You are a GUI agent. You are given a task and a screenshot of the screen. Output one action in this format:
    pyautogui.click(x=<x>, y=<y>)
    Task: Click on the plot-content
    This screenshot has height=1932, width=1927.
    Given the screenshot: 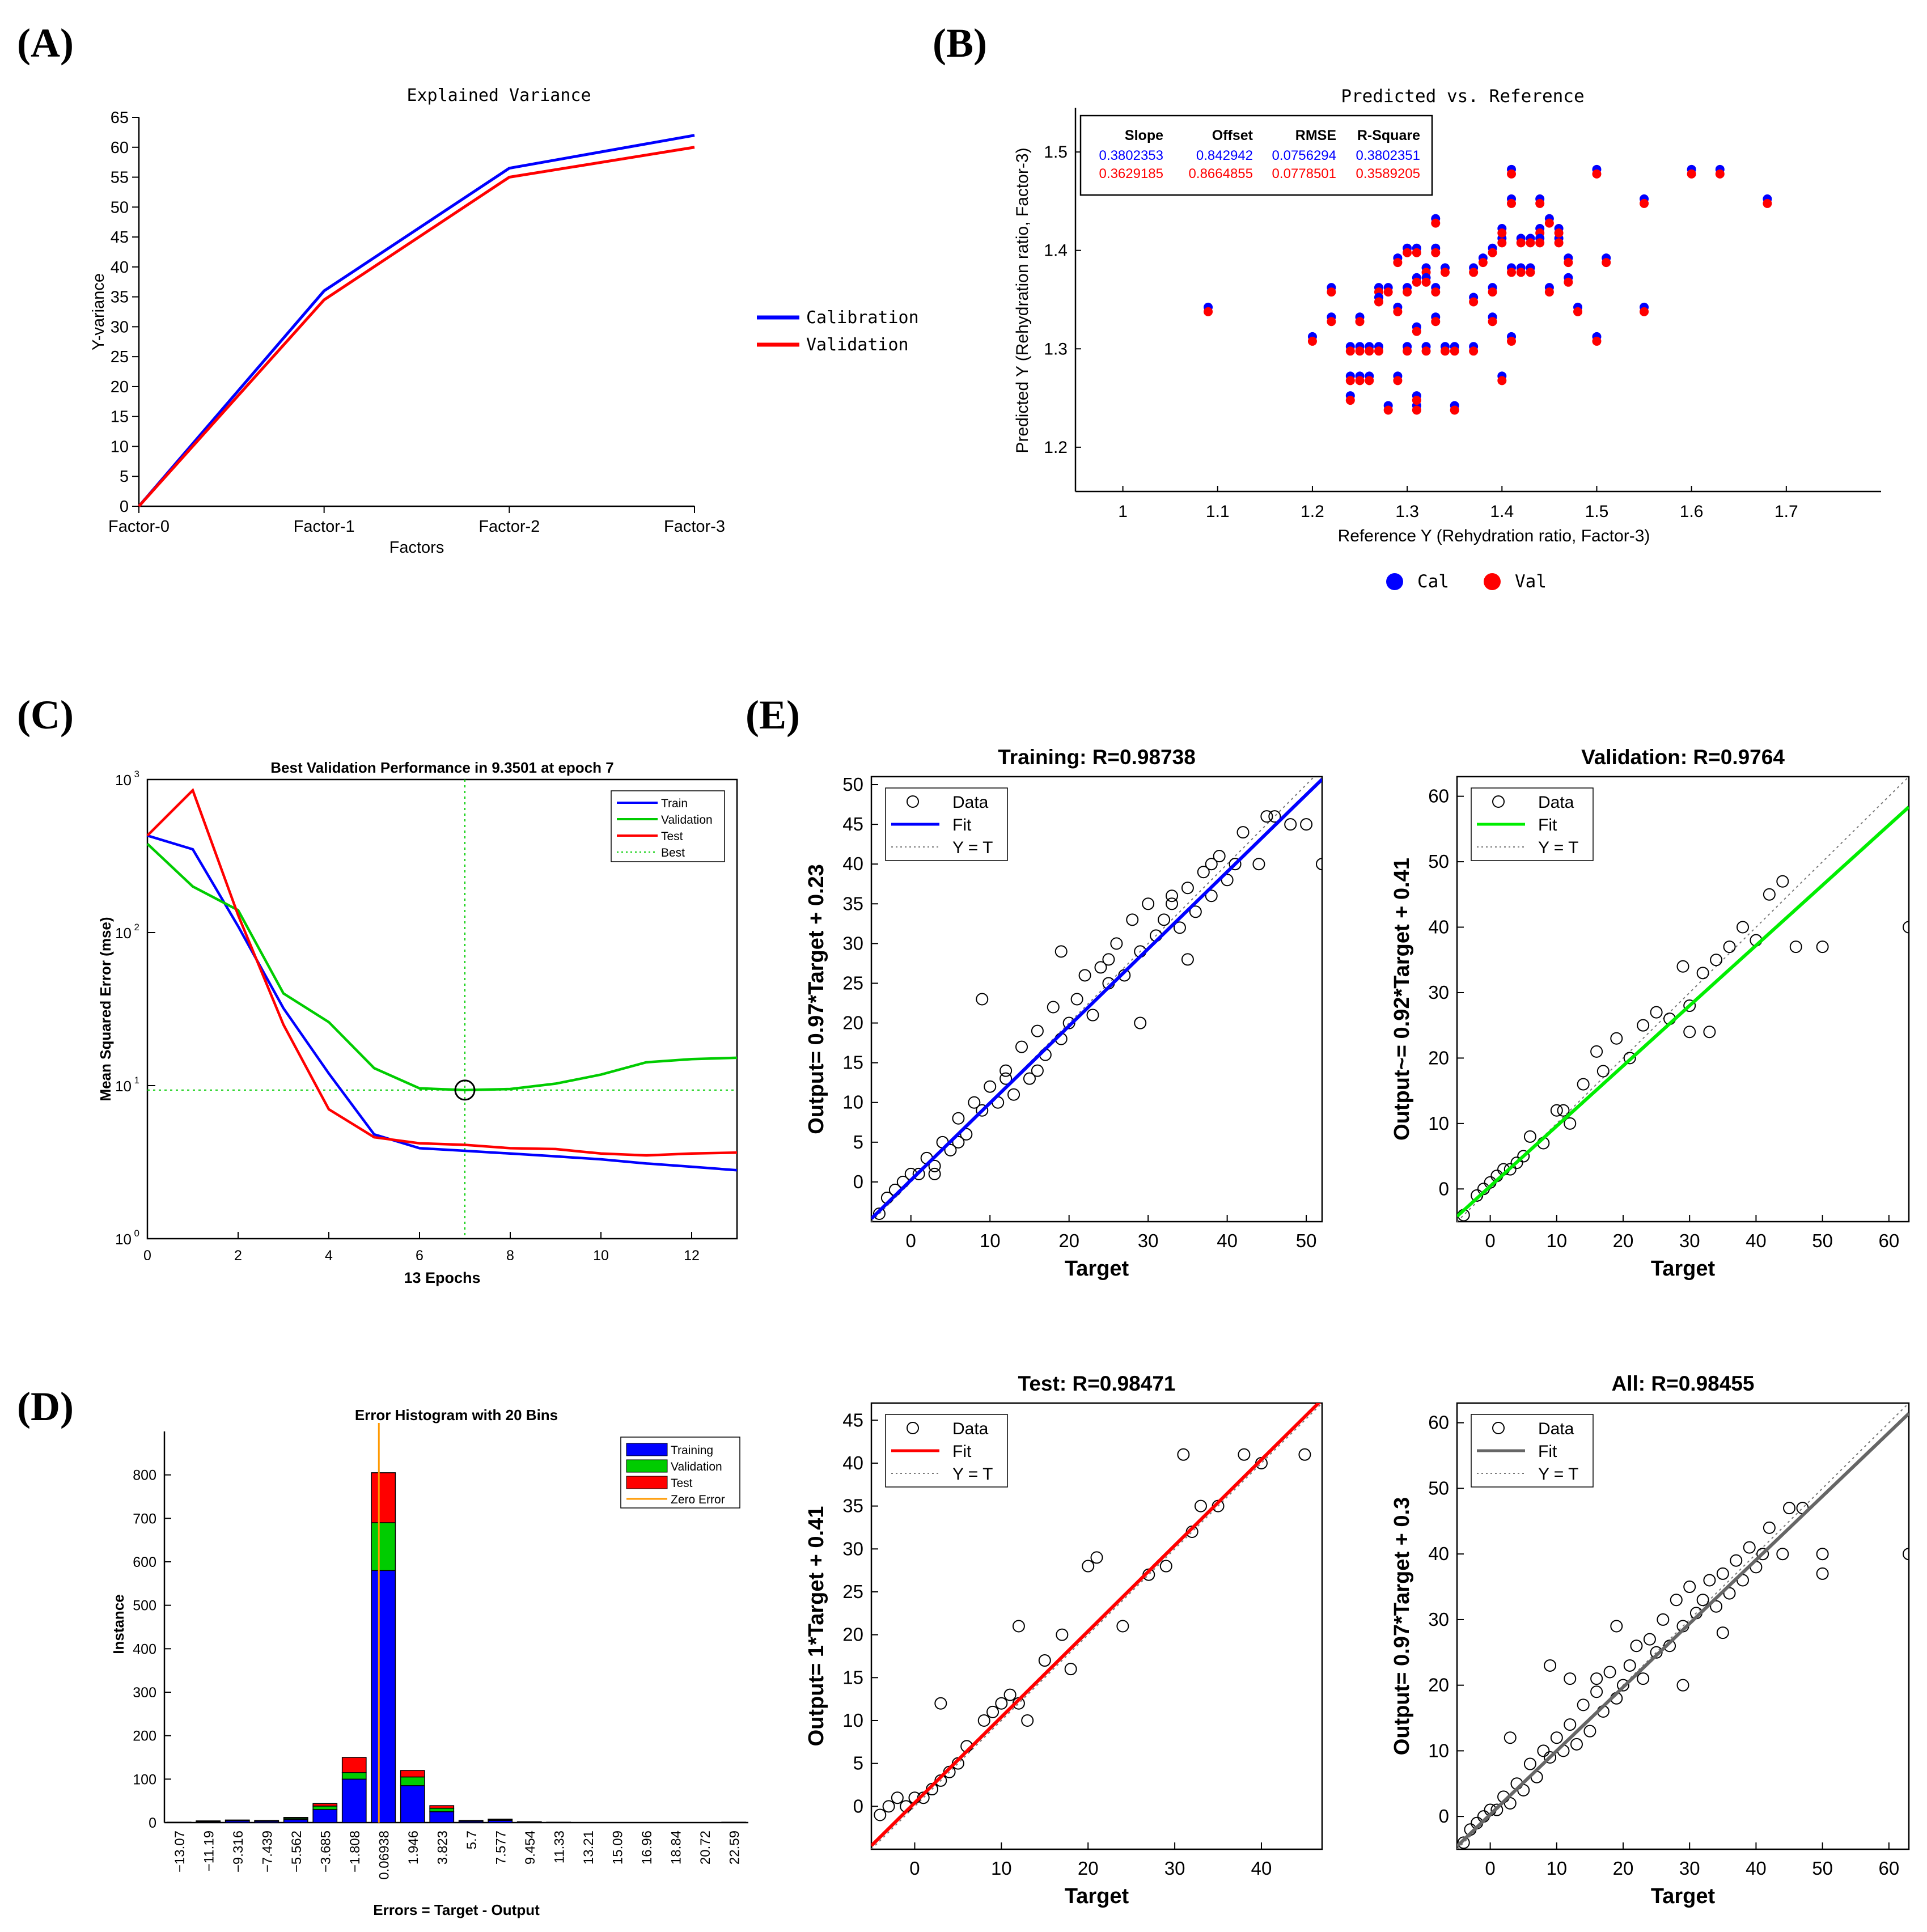 What is the action you would take?
    pyautogui.click(x=1096, y=1626)
    